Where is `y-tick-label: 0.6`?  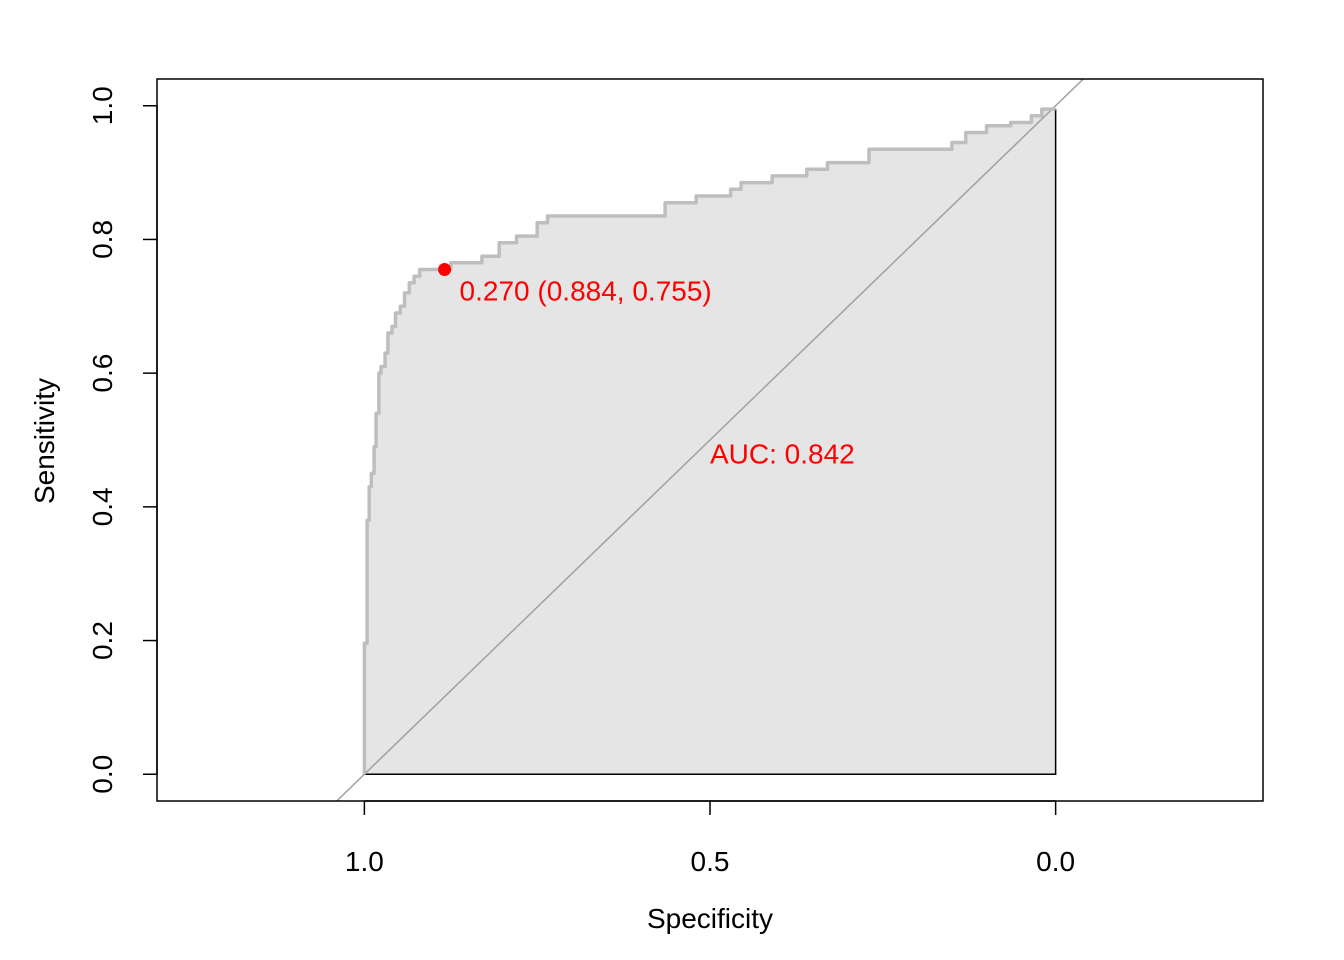 y-tick-label: 0.6 is located at coordinates (102, 373).